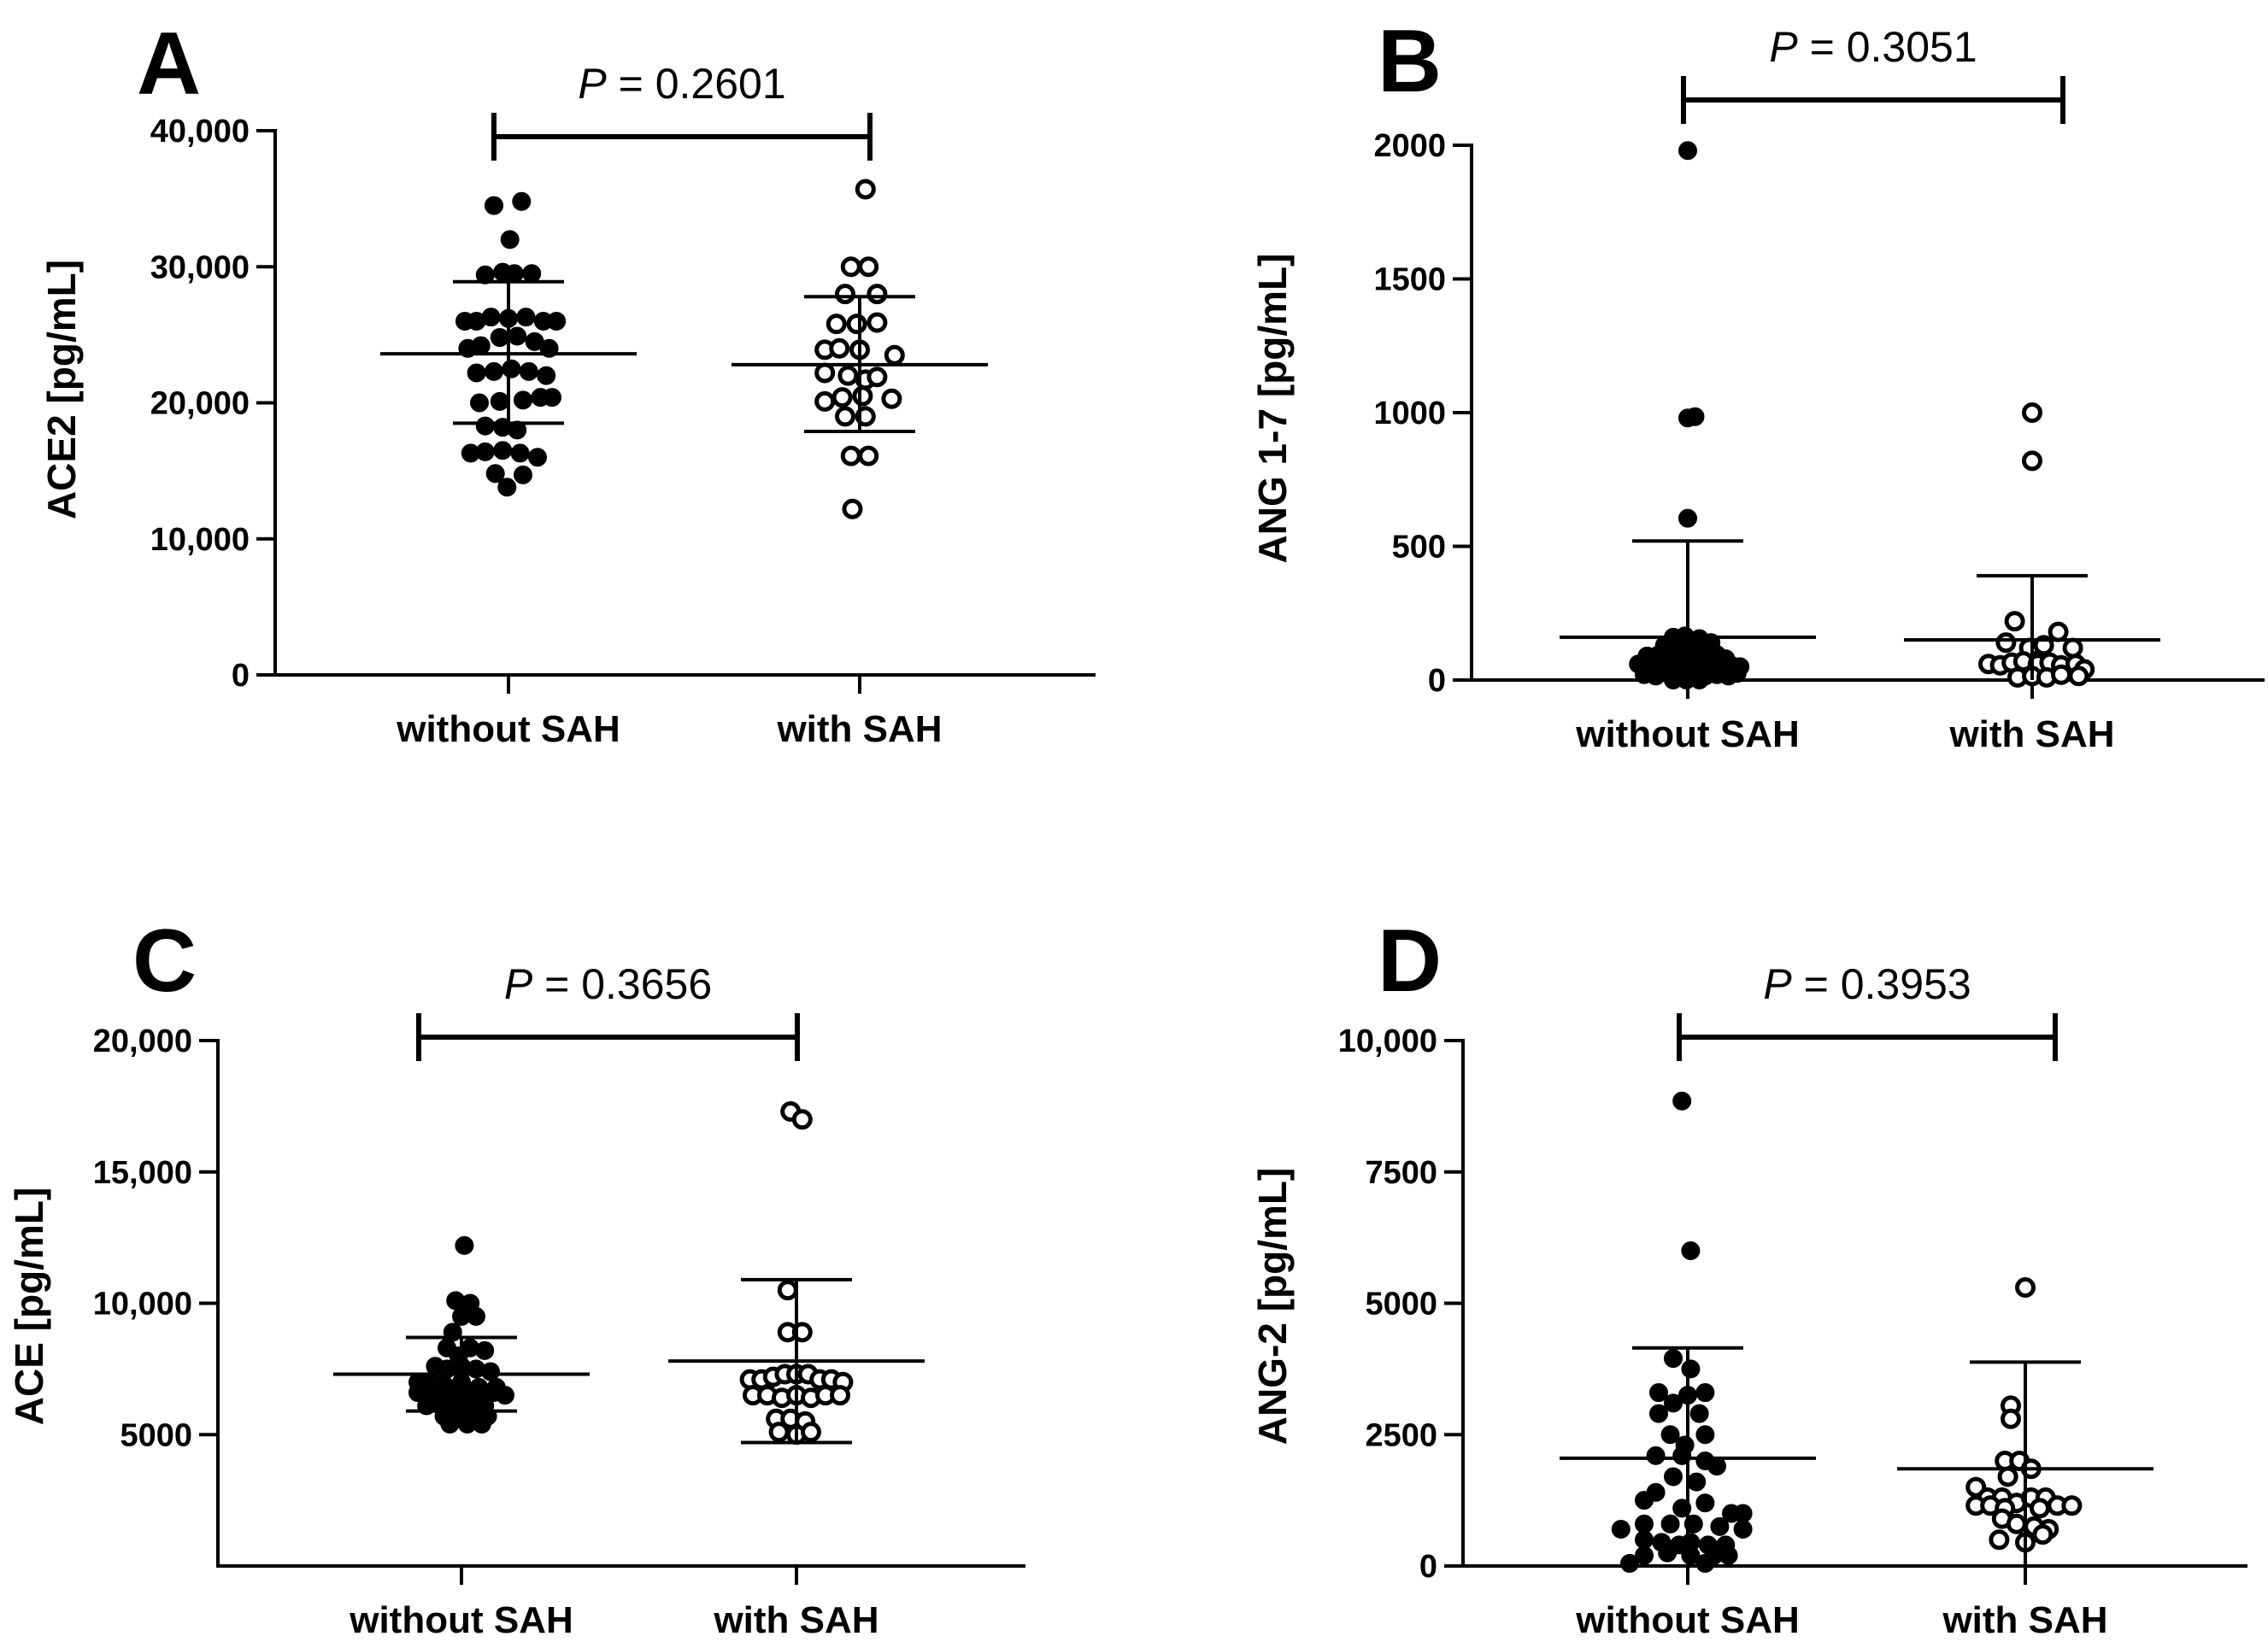  Describe the element at coordinates (142, 1173) in the screenshot. I see `y-tick-label: 15,000` at that location.